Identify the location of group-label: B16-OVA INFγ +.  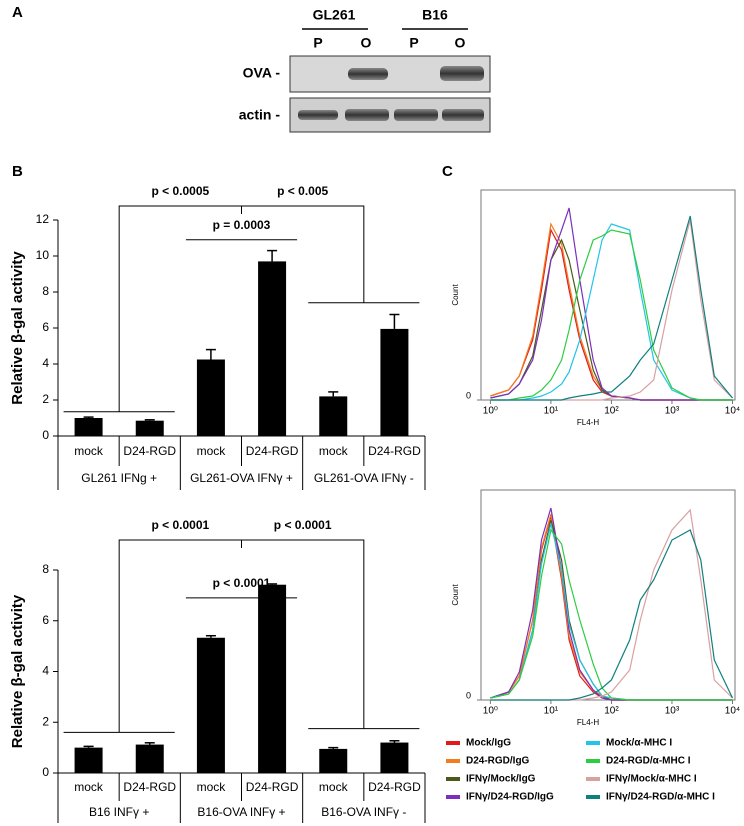
(241, 812).